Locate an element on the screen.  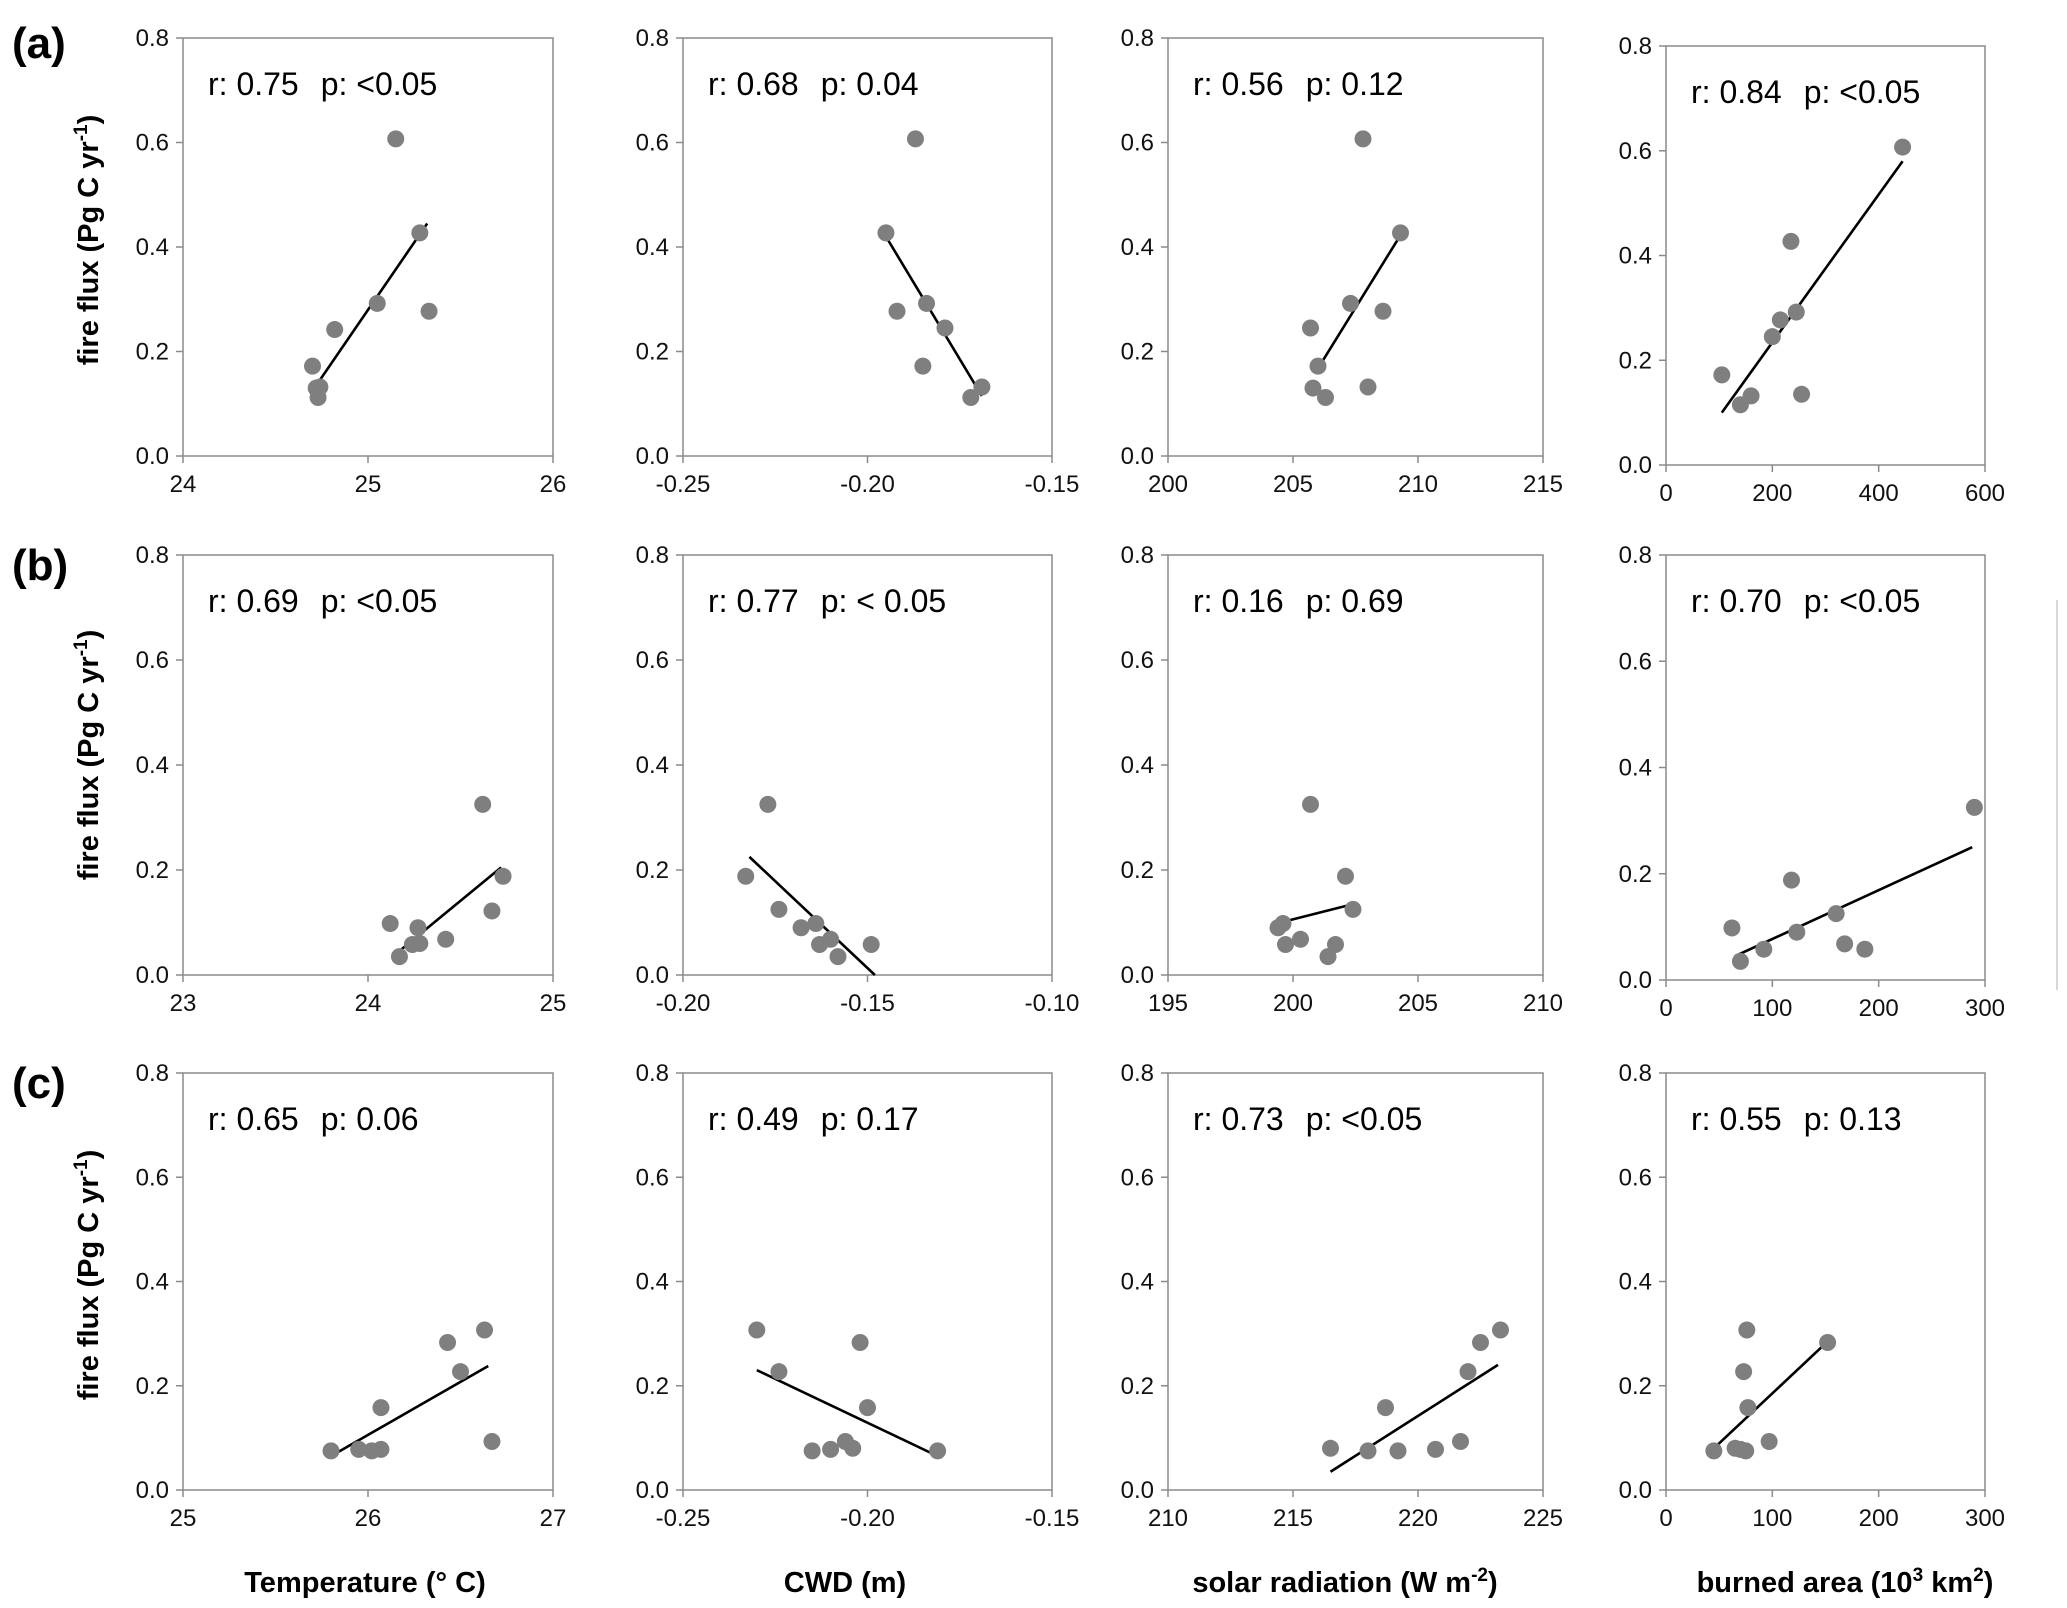
y-axis-label-row-c: fire flux (Pg C yr-1) is located at coordinates (88, 1275).